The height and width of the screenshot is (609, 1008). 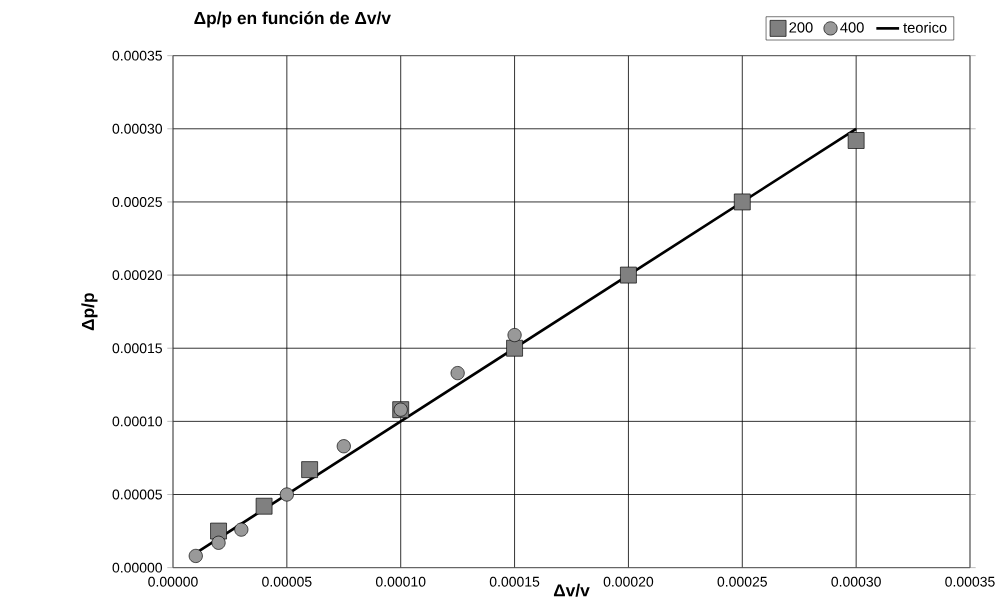 I want to click on x-tick-label: 0.00015, so click(x=514, y=581).